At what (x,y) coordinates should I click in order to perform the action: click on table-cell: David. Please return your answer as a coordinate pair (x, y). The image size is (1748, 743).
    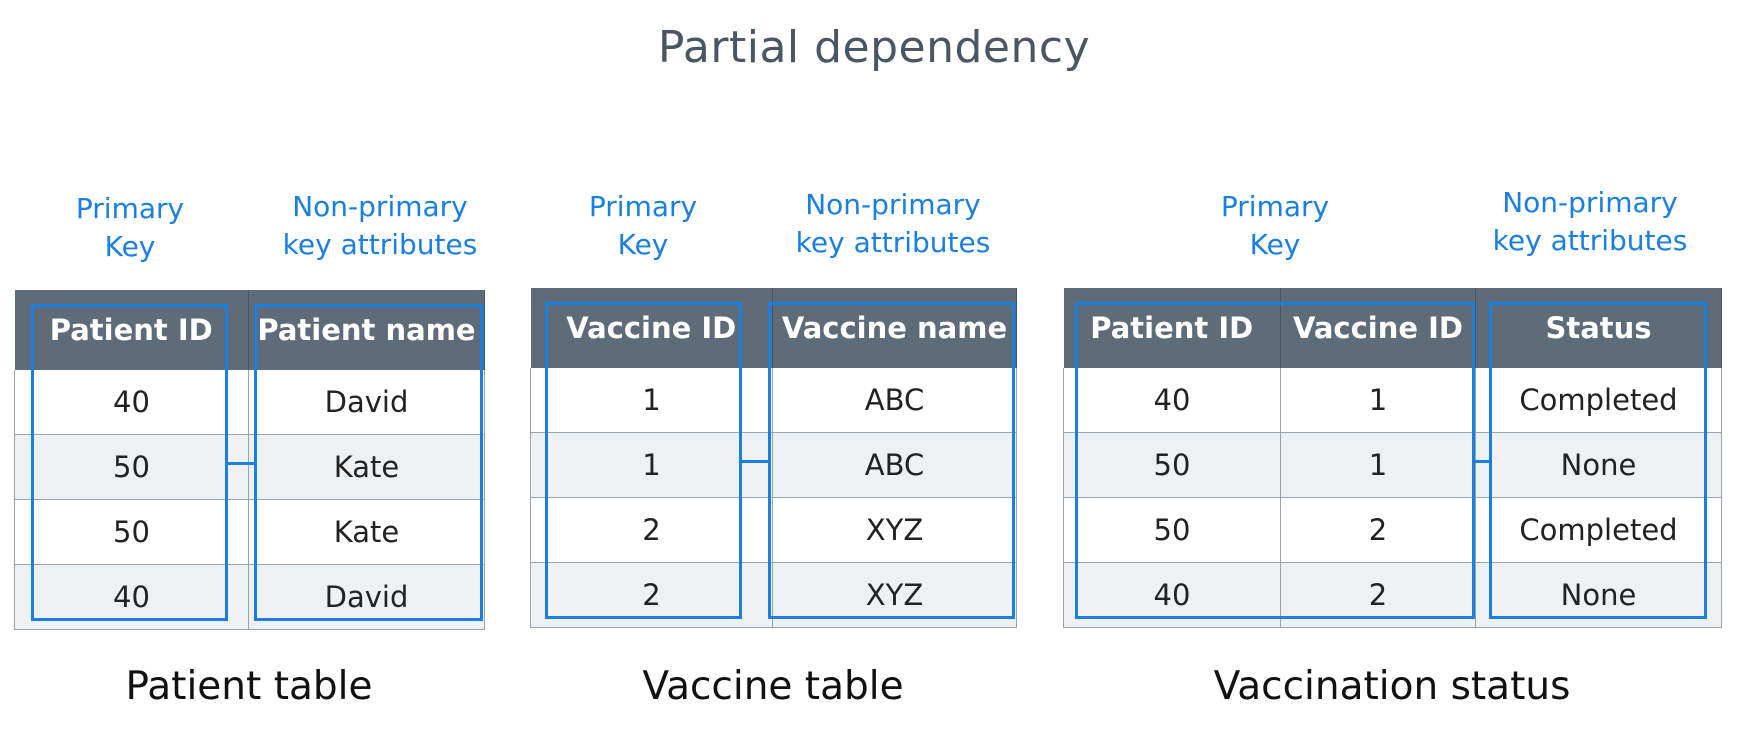
    Looking at the image, I should click on (366, 402).